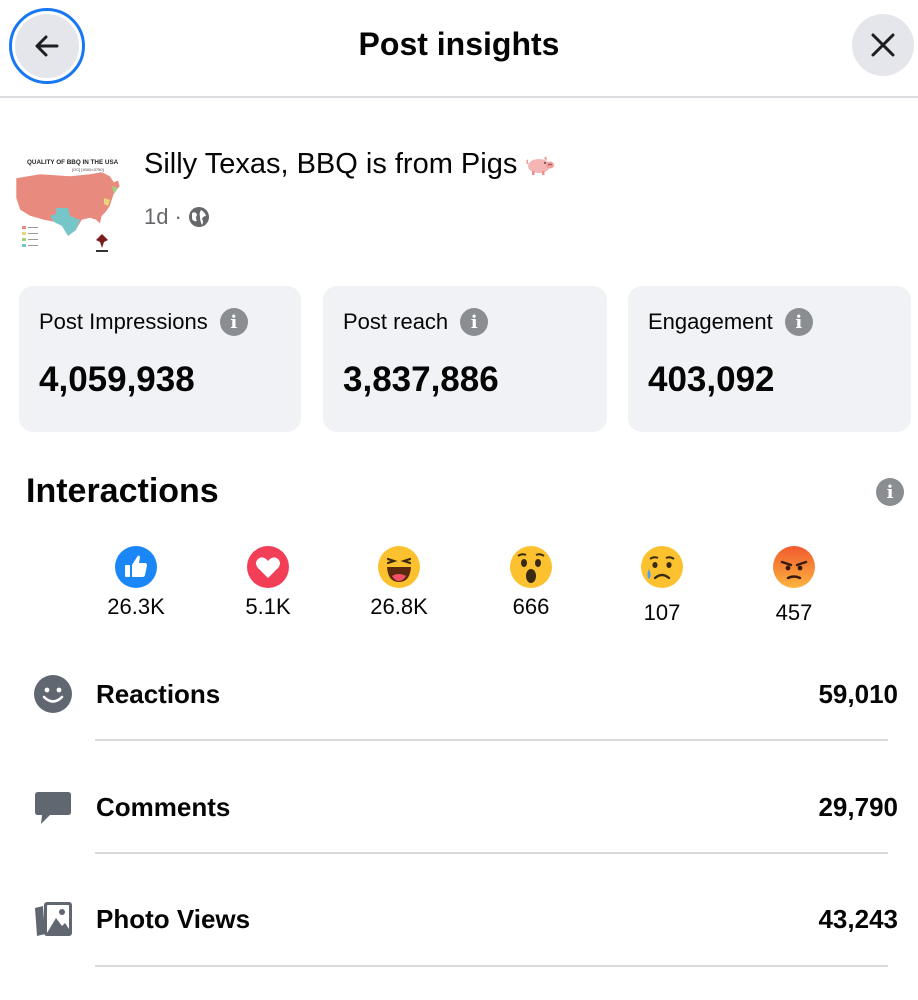 Image resolution: width=918 pixels, height=1000 pixels. I want to click on angry-icon, so click(794, 567).